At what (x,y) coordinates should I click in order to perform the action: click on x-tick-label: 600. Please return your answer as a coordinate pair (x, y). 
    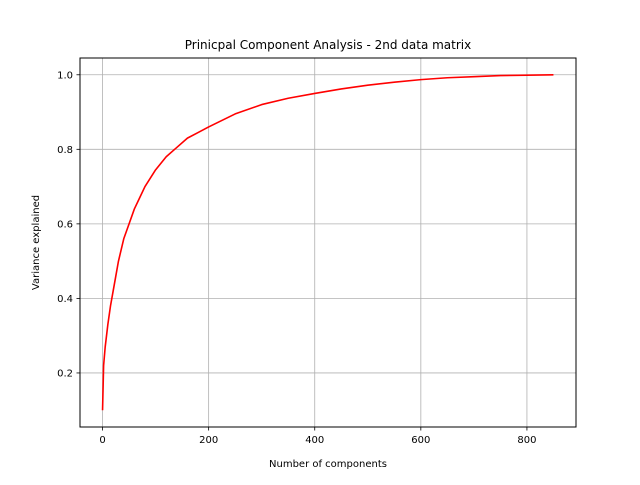
    Looking at the image, I should click on (420, 440).